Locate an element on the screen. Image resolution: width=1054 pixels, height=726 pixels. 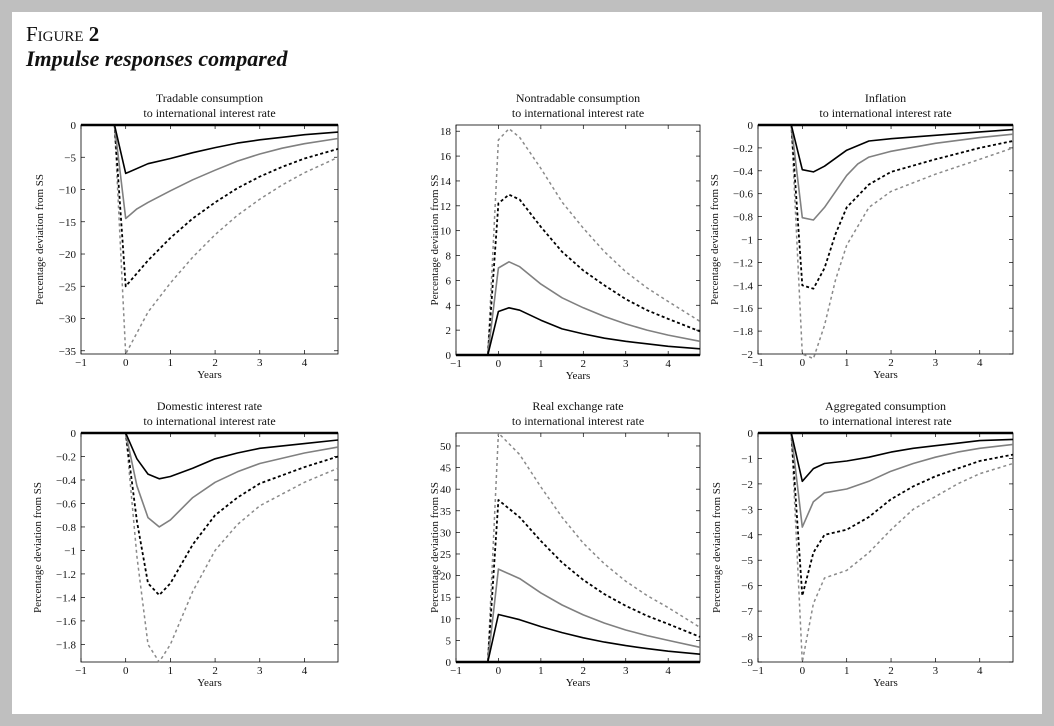
y-tick-label: 10 is located at coordinates (446, 620).